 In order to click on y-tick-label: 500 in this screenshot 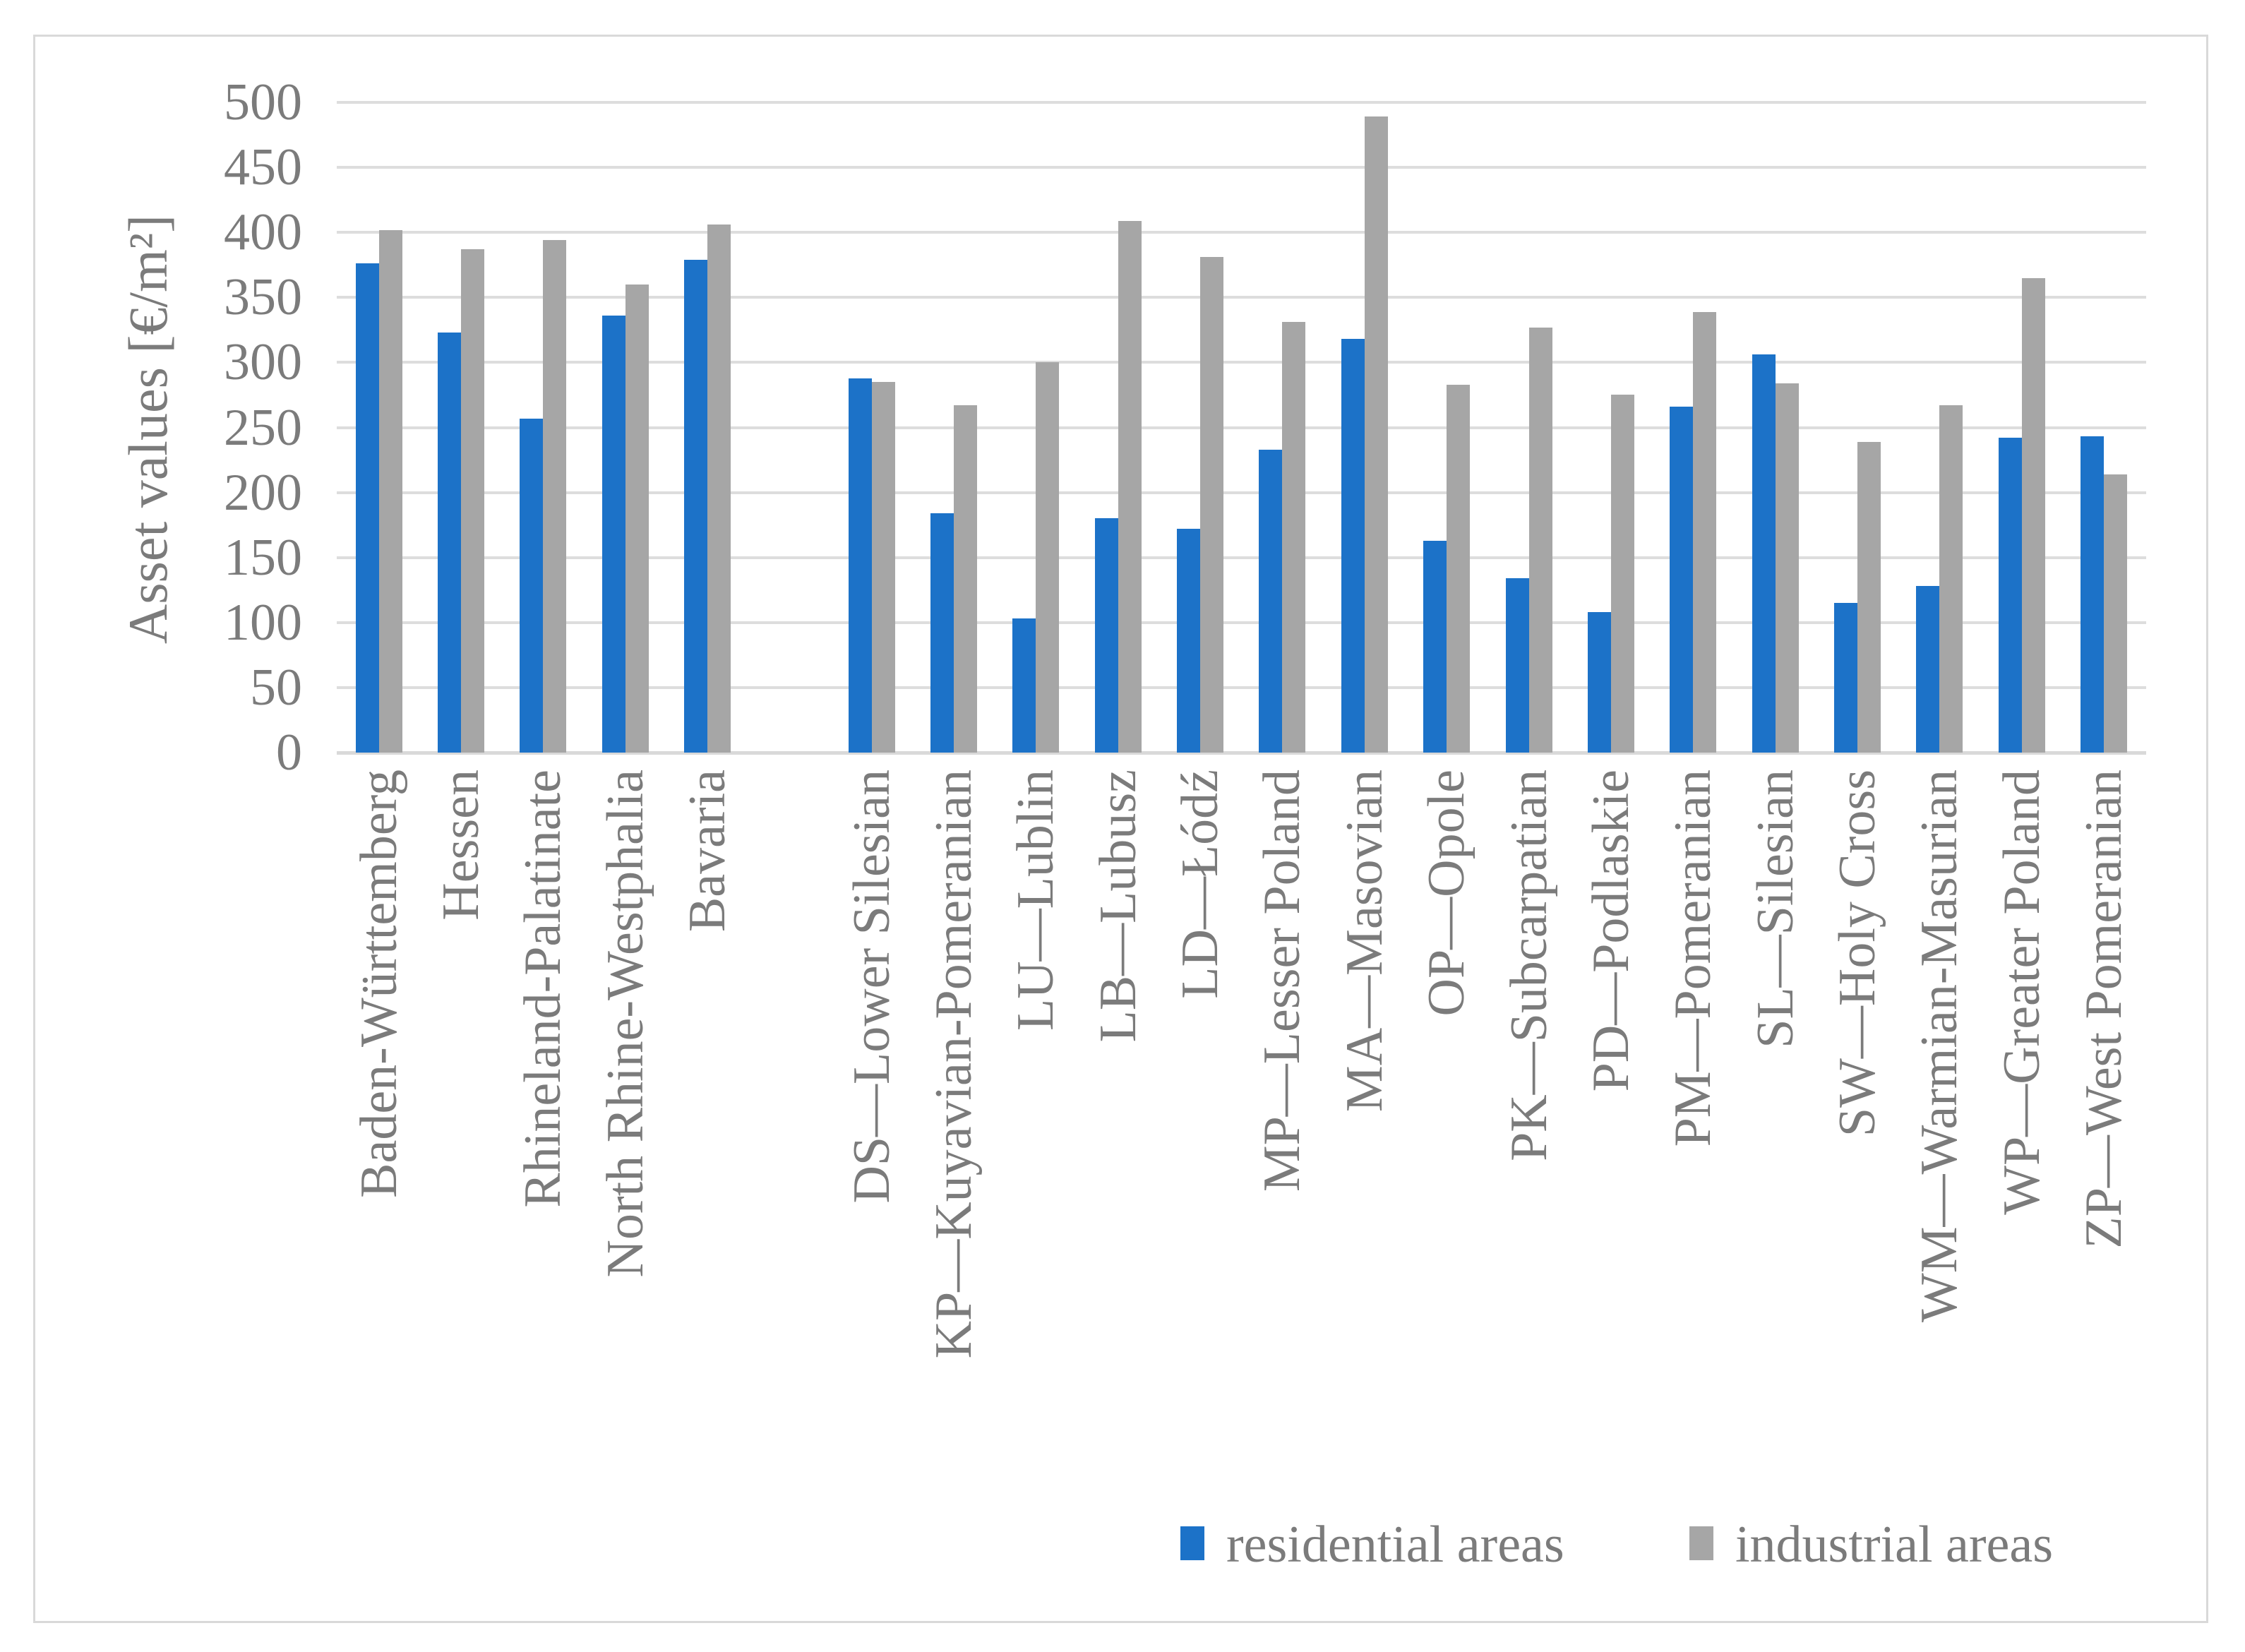, I will do `click(263, 102)`.